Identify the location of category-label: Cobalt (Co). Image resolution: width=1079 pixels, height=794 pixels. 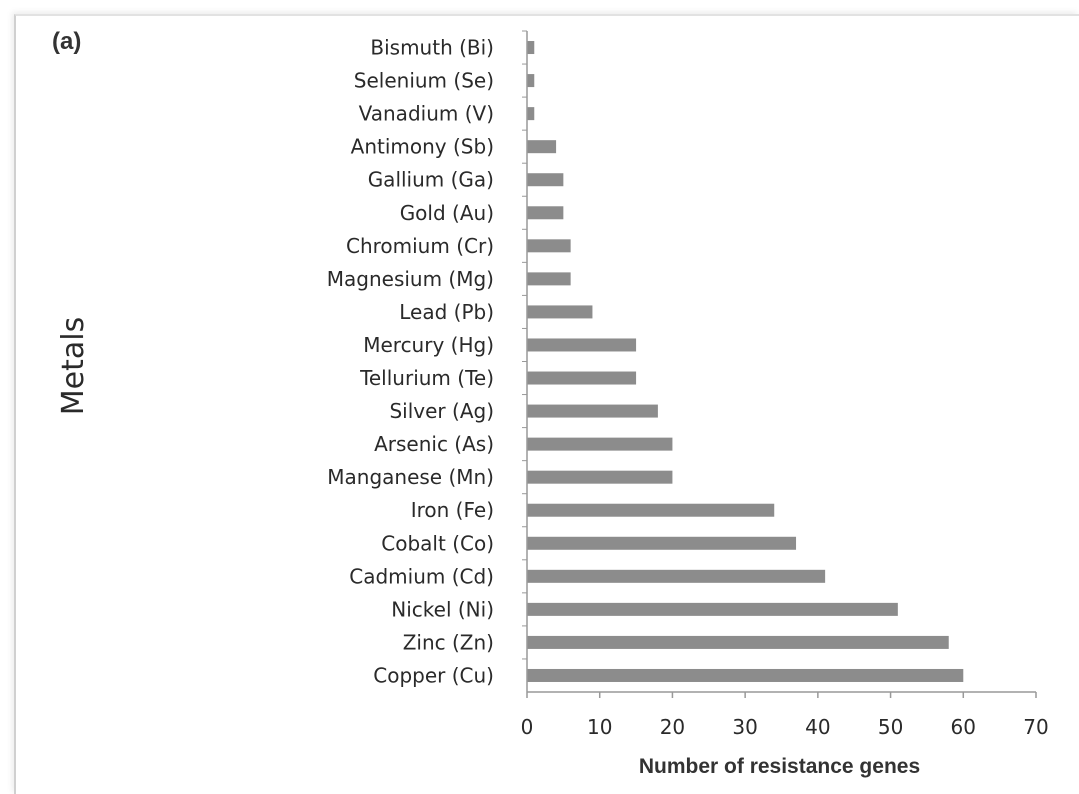
(437, 543).